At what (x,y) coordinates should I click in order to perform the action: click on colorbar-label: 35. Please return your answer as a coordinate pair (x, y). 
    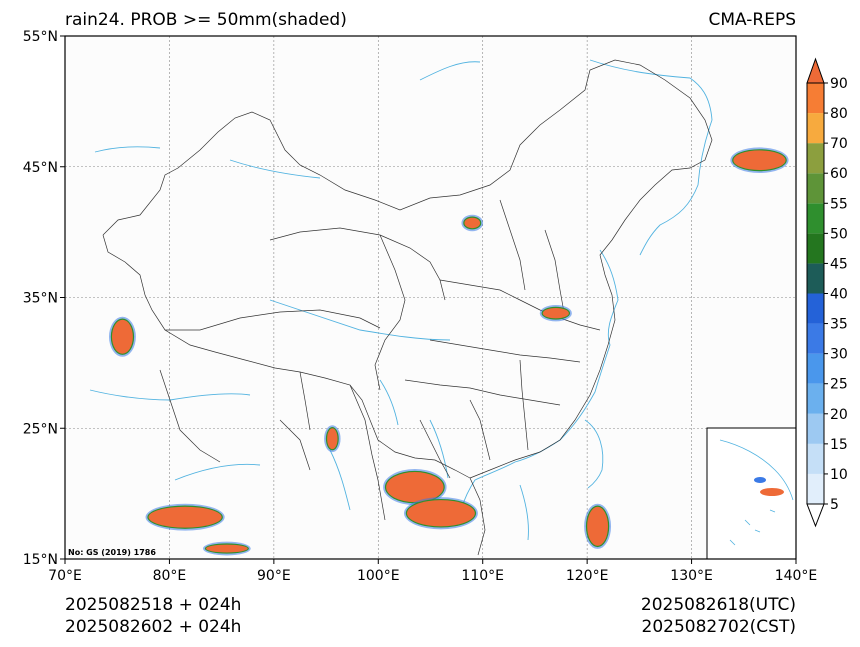
    Looking at the image, I should click on (839, 325).